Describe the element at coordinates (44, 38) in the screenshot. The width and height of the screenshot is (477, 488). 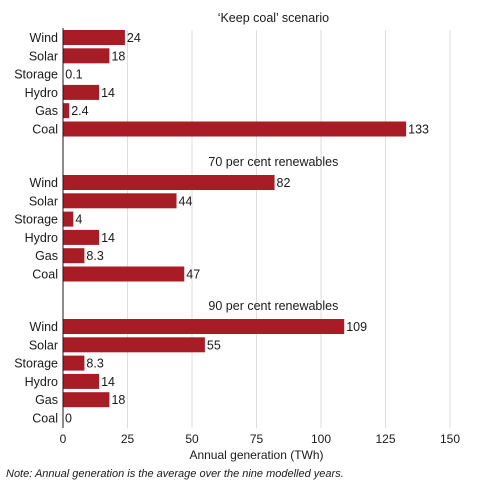
I see `panel-1-category-wind: Wind` at that location.